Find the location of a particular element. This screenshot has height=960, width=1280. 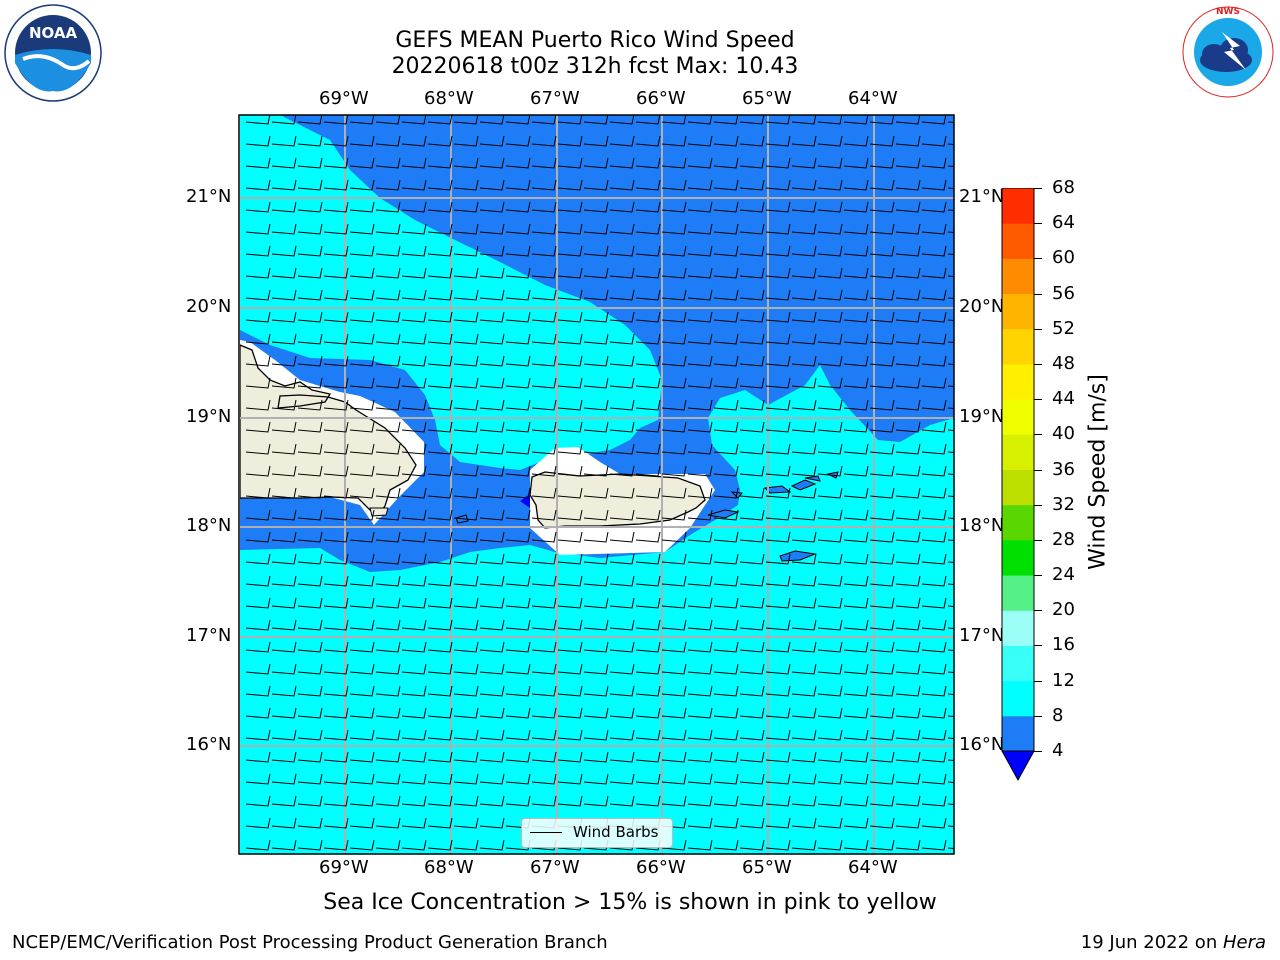

wind-barb-legend-line is located at coordinates (546, 832).